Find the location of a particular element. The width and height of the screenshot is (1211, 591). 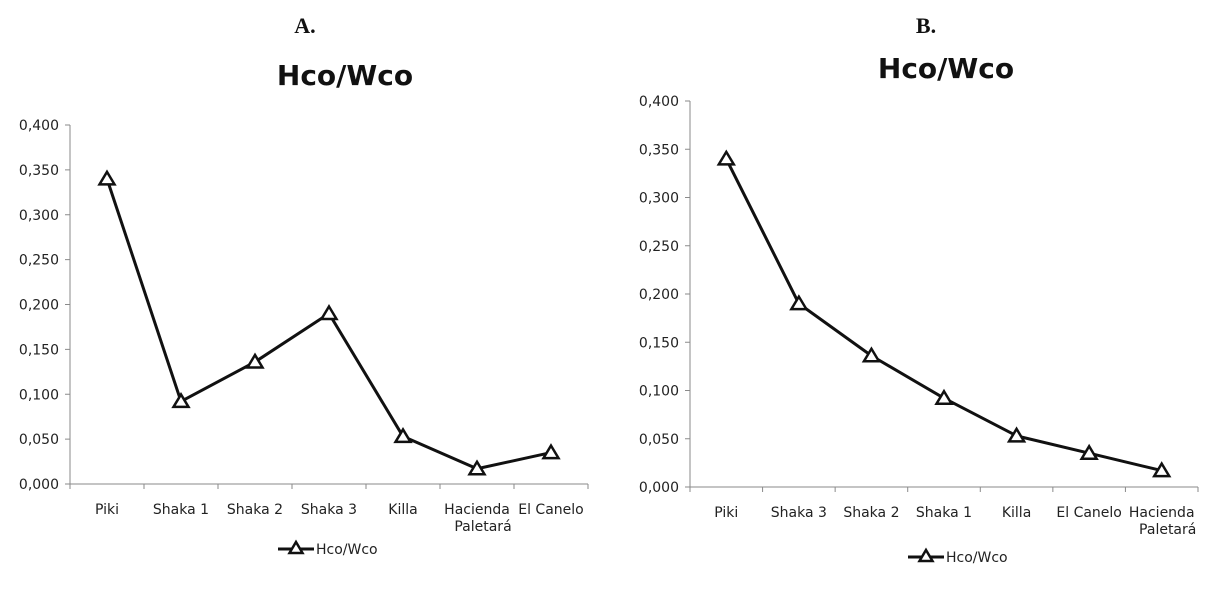

x-category-label-b: Hacienda Paletará is located at coordinates (1162, 521).